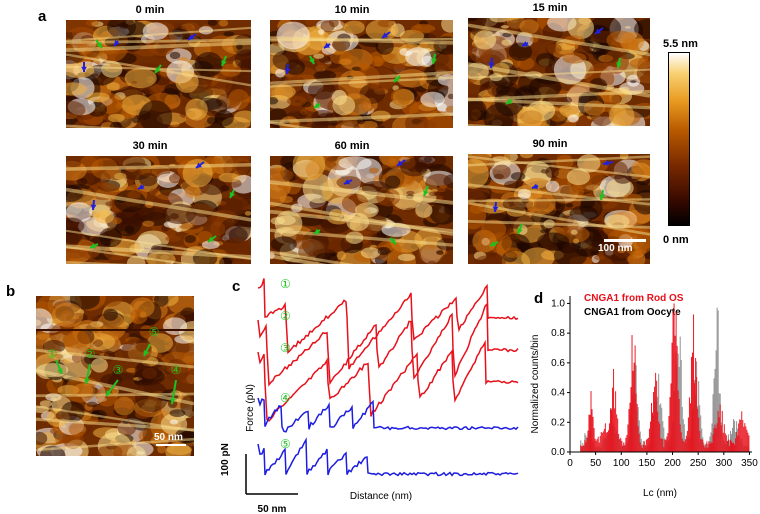 The image size is (760, 514). Describe the element at coordinates (236, 286) in the screenshot. I see `panel-c-letter: c` at that location.